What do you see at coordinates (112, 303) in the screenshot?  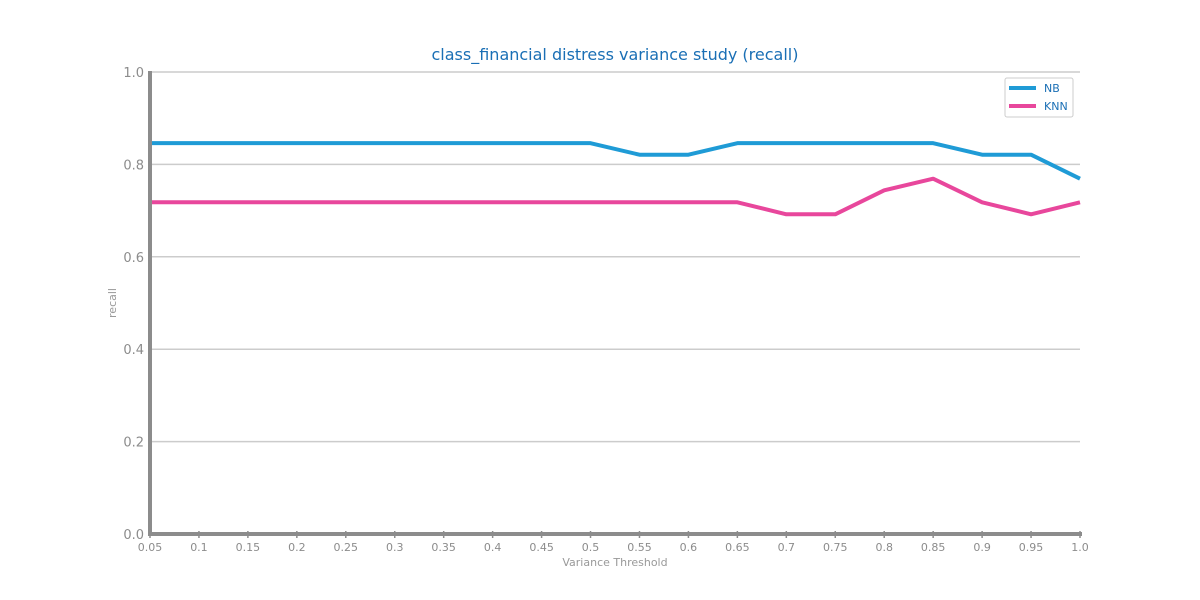 I see `y-axis-label: recall` at bounding box center [112, 303].